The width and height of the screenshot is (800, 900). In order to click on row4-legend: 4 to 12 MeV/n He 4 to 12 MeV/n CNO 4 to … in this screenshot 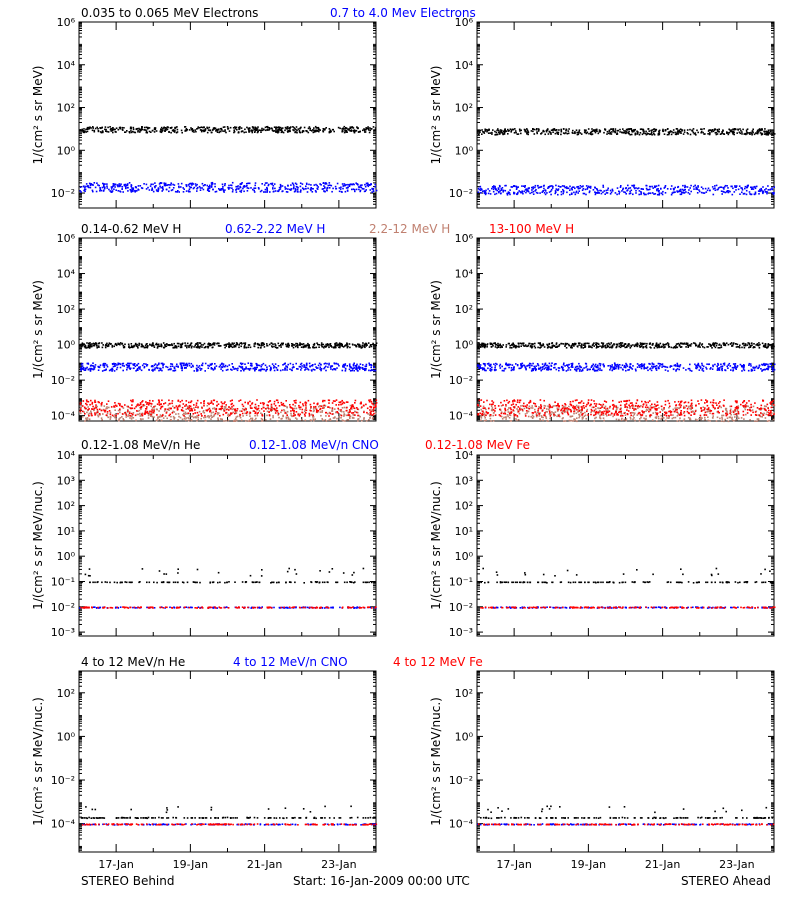, I will do `click(282, 662)`.